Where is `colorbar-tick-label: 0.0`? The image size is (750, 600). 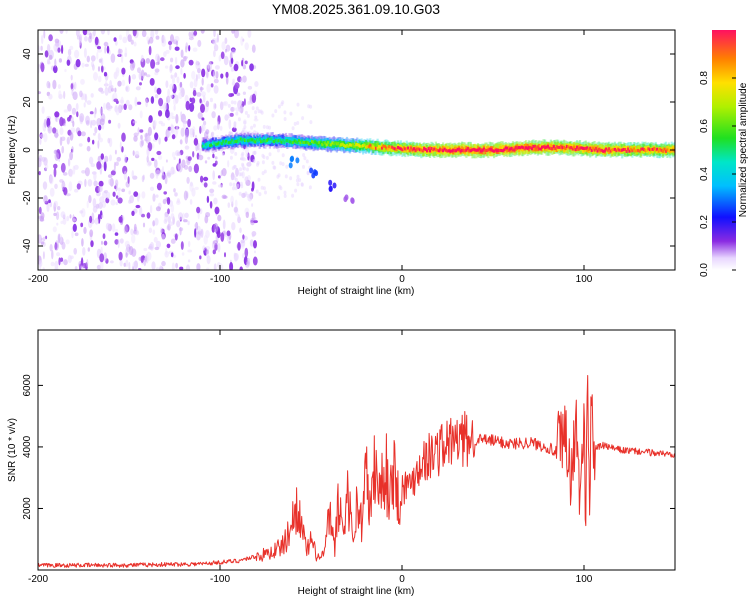
colorbar-tick-label: 0.0 is located at coordinates (704, 270).